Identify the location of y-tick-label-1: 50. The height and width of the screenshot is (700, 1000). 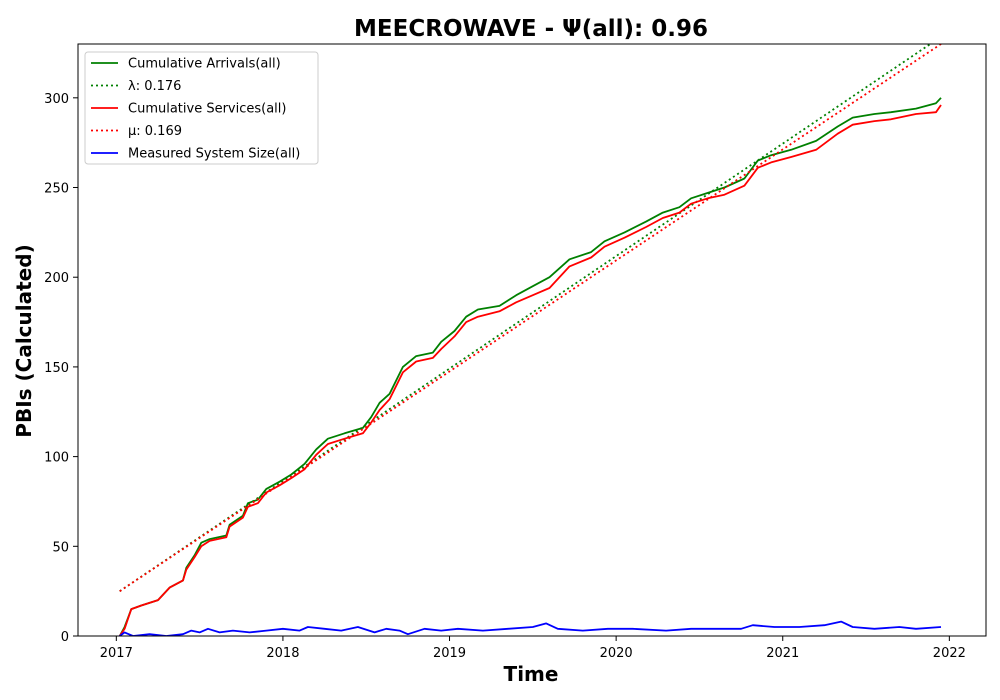
(60, 547).